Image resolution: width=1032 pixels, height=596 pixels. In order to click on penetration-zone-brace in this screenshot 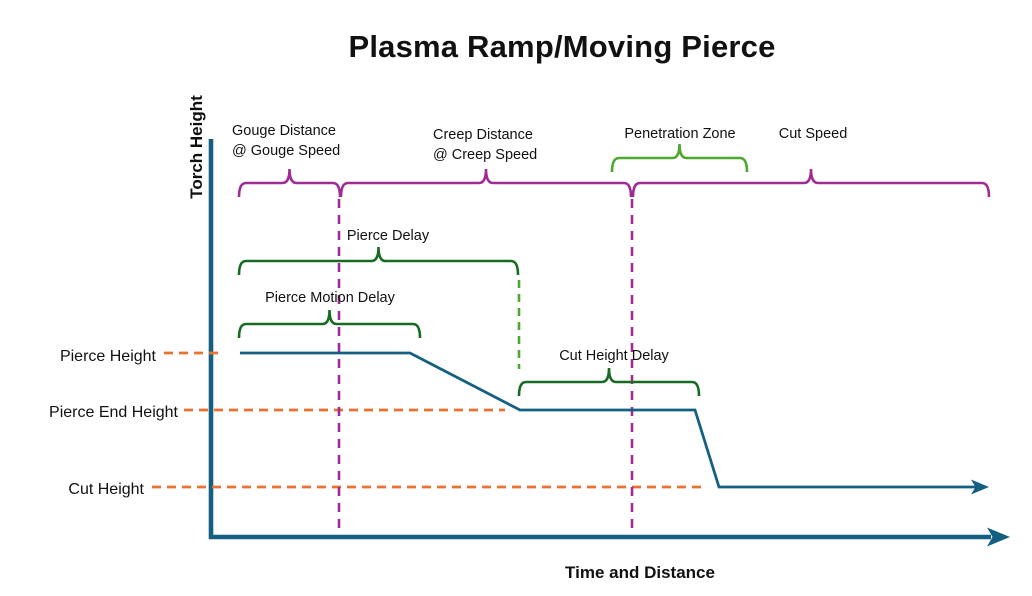, I will do `click(679, 158)`.